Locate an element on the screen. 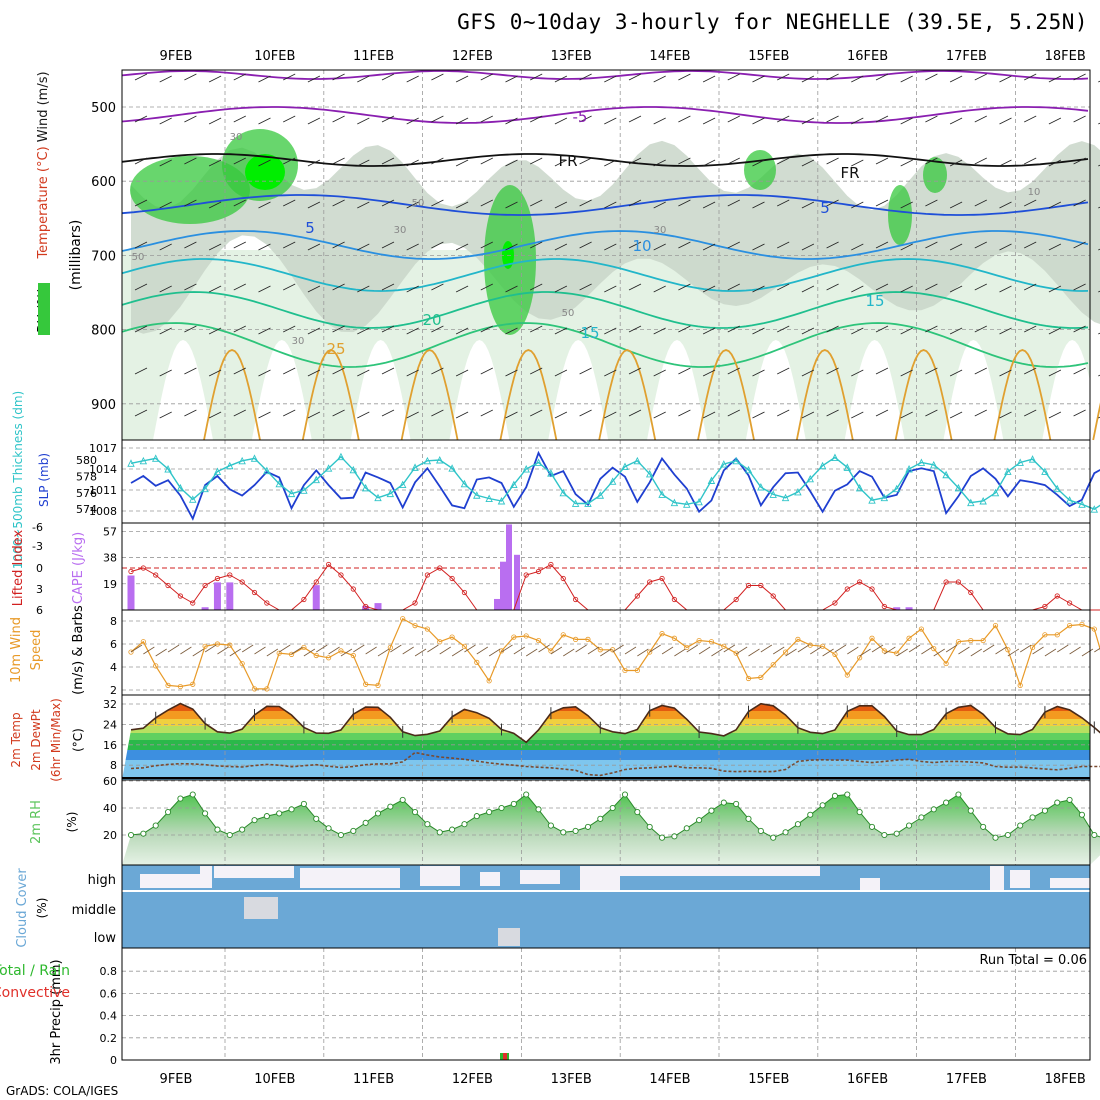  cape-bar is located at coordinates (230, 596).